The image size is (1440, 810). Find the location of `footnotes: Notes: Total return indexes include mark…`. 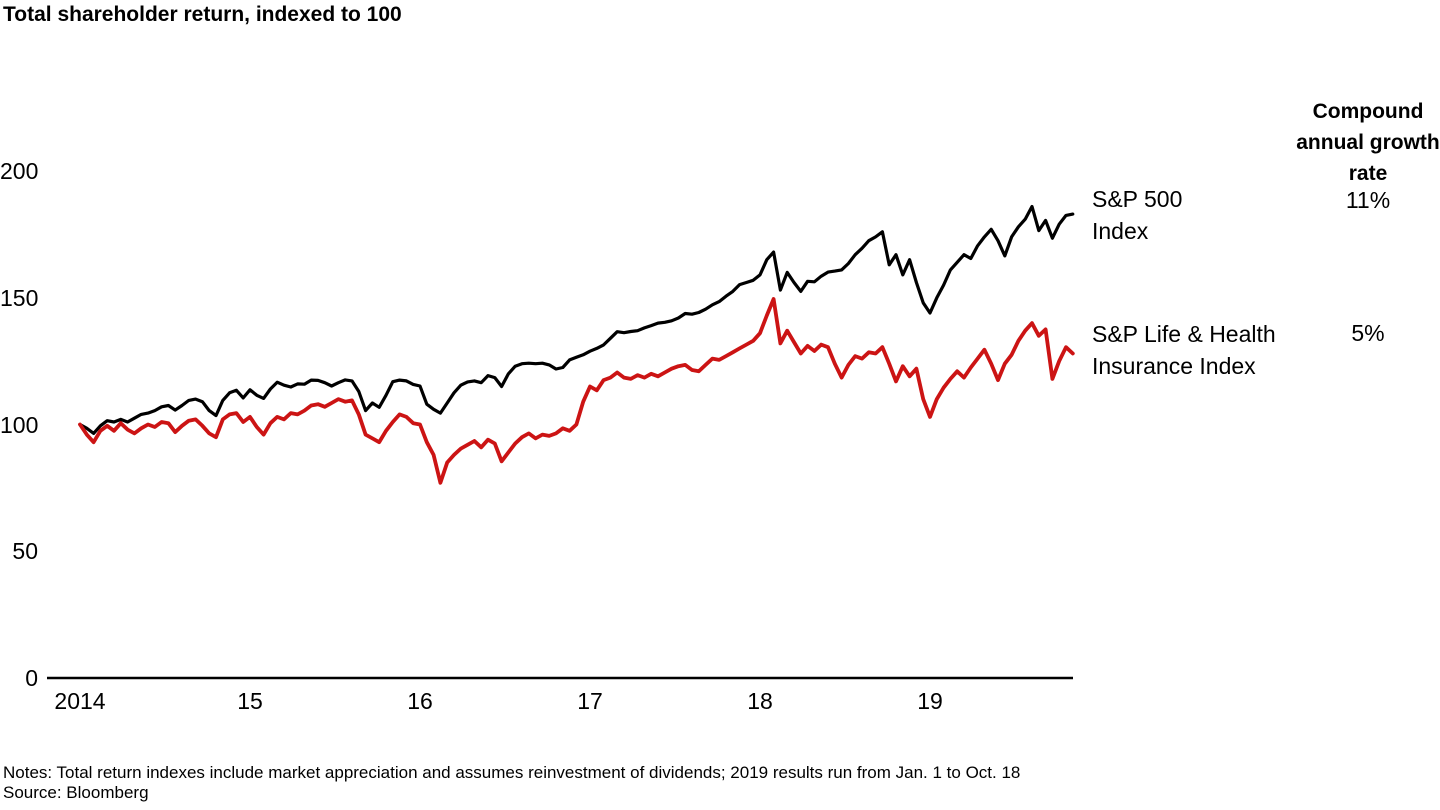

footnotes: Notes: Total return indexes include mark… is located at coordinates (511, 783).